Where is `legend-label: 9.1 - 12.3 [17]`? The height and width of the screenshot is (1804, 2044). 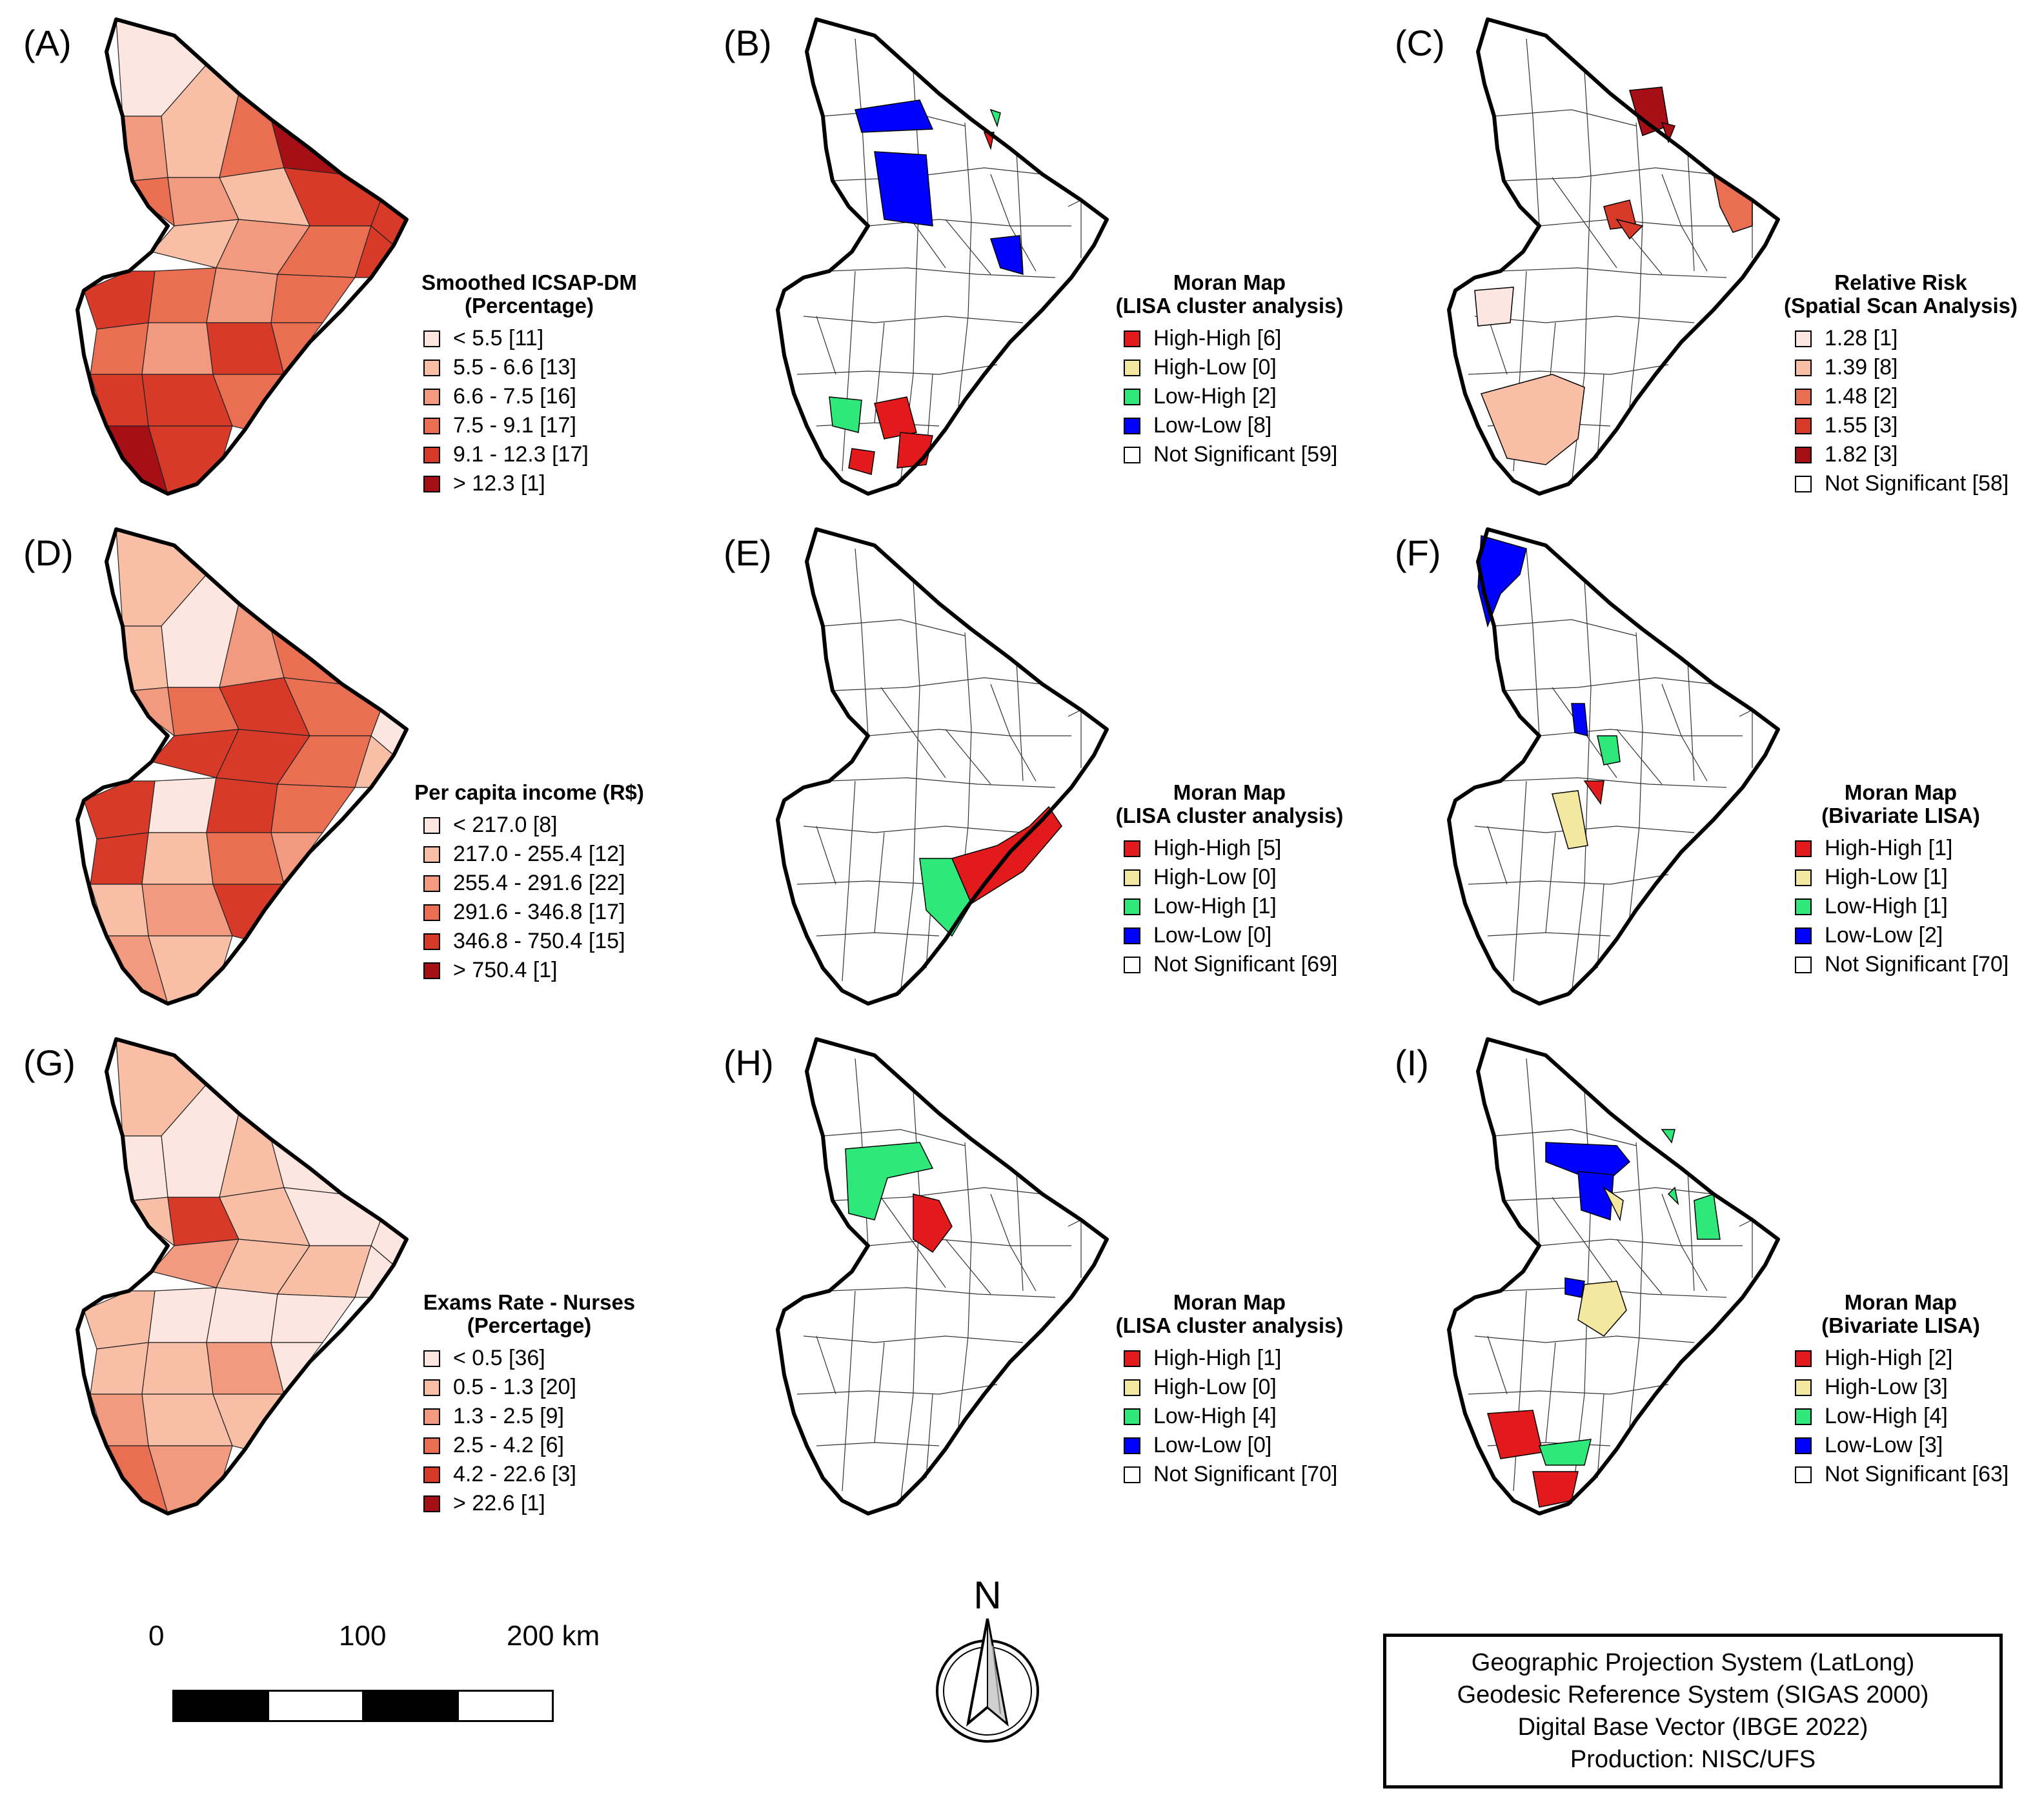
legend-label: 9.1 - 12.3 [17] is located at coordinates (521, 454).